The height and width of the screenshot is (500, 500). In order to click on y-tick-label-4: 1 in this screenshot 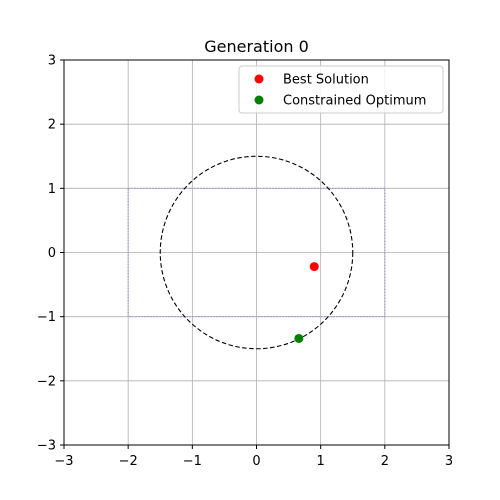, I will do `click(52, 189)`.